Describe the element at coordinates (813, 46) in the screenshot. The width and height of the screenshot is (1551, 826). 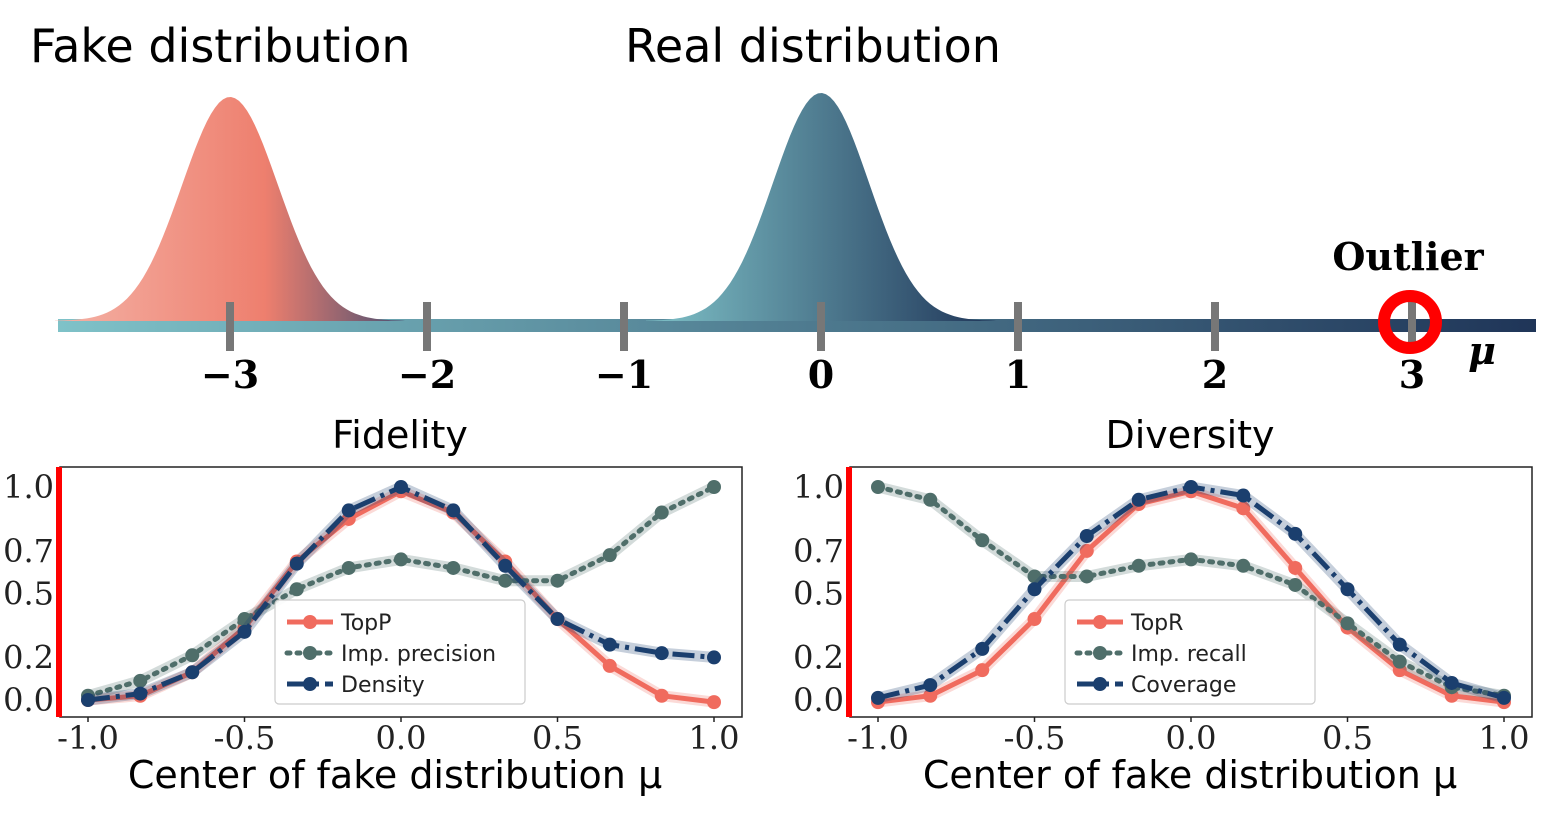
I see `real-distribution-label: Real distribution` at that location.